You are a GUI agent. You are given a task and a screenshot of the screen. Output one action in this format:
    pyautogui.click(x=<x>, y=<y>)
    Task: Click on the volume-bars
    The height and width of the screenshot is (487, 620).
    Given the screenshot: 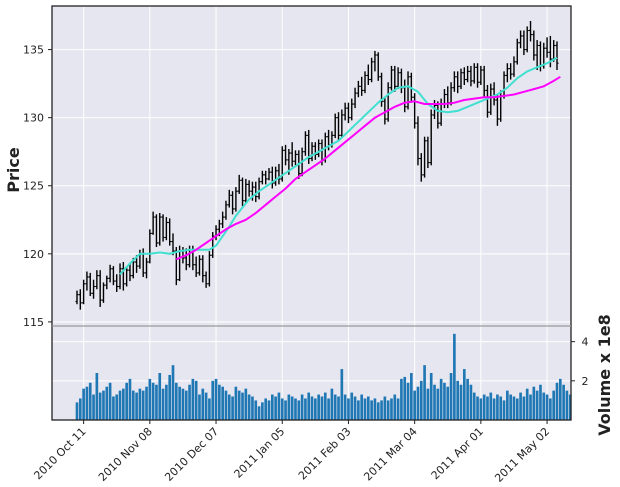 What is the action you would take?
    pyautogui.click(x=323, y=376)
    